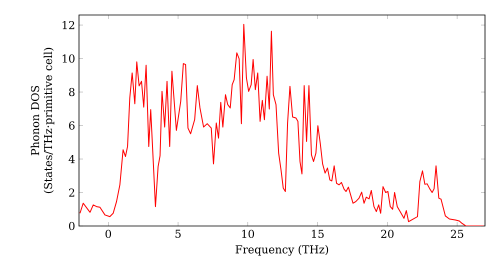 The width and height of the screenshot is (500, 280). Describe the element at coordinates (72, 92) in the screenshot. I see `y-tick-label: 8` at that location.